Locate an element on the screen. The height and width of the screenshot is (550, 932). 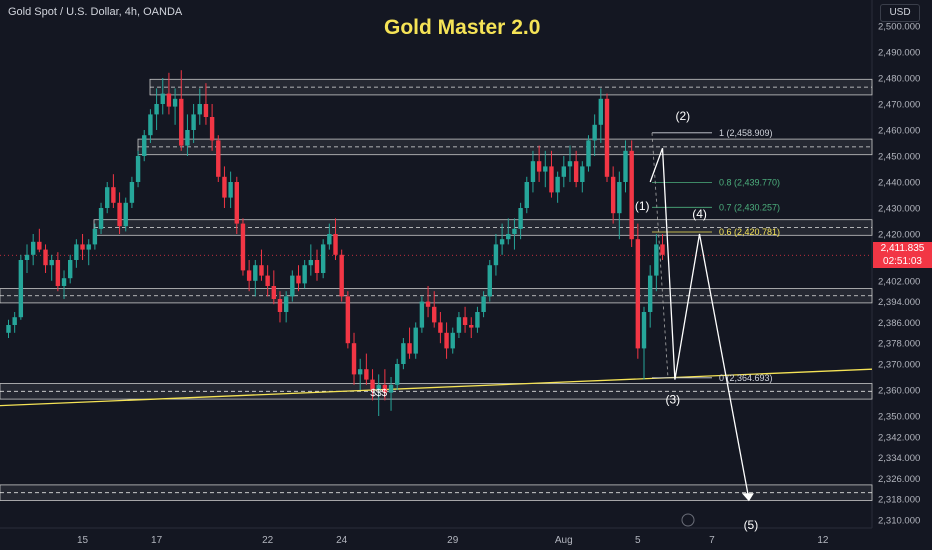
y-tick-label: 2,460.000 is located at coordinates (899, 131).